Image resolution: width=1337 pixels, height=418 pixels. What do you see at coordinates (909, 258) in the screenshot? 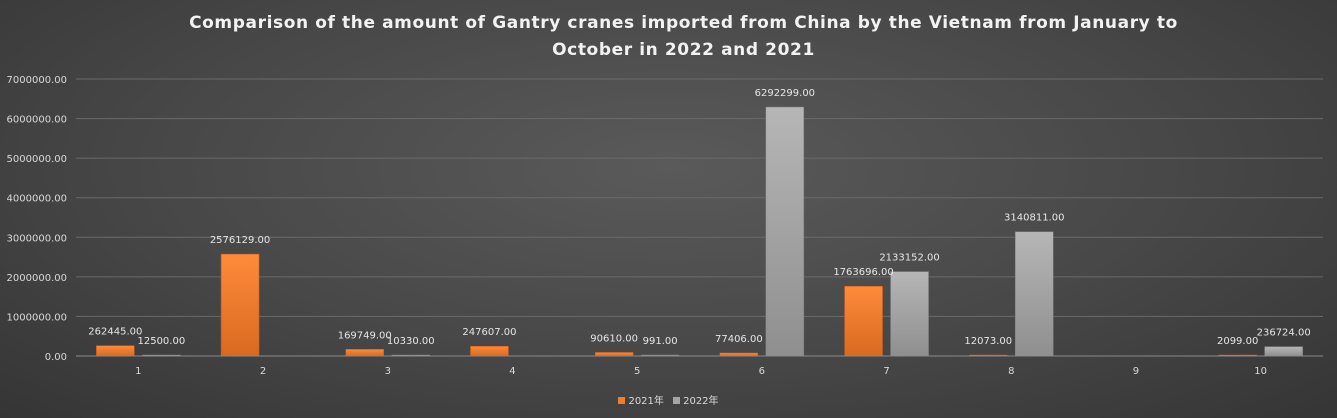
I see `data-label: 2133152.00` at bounding box center [909, 258].